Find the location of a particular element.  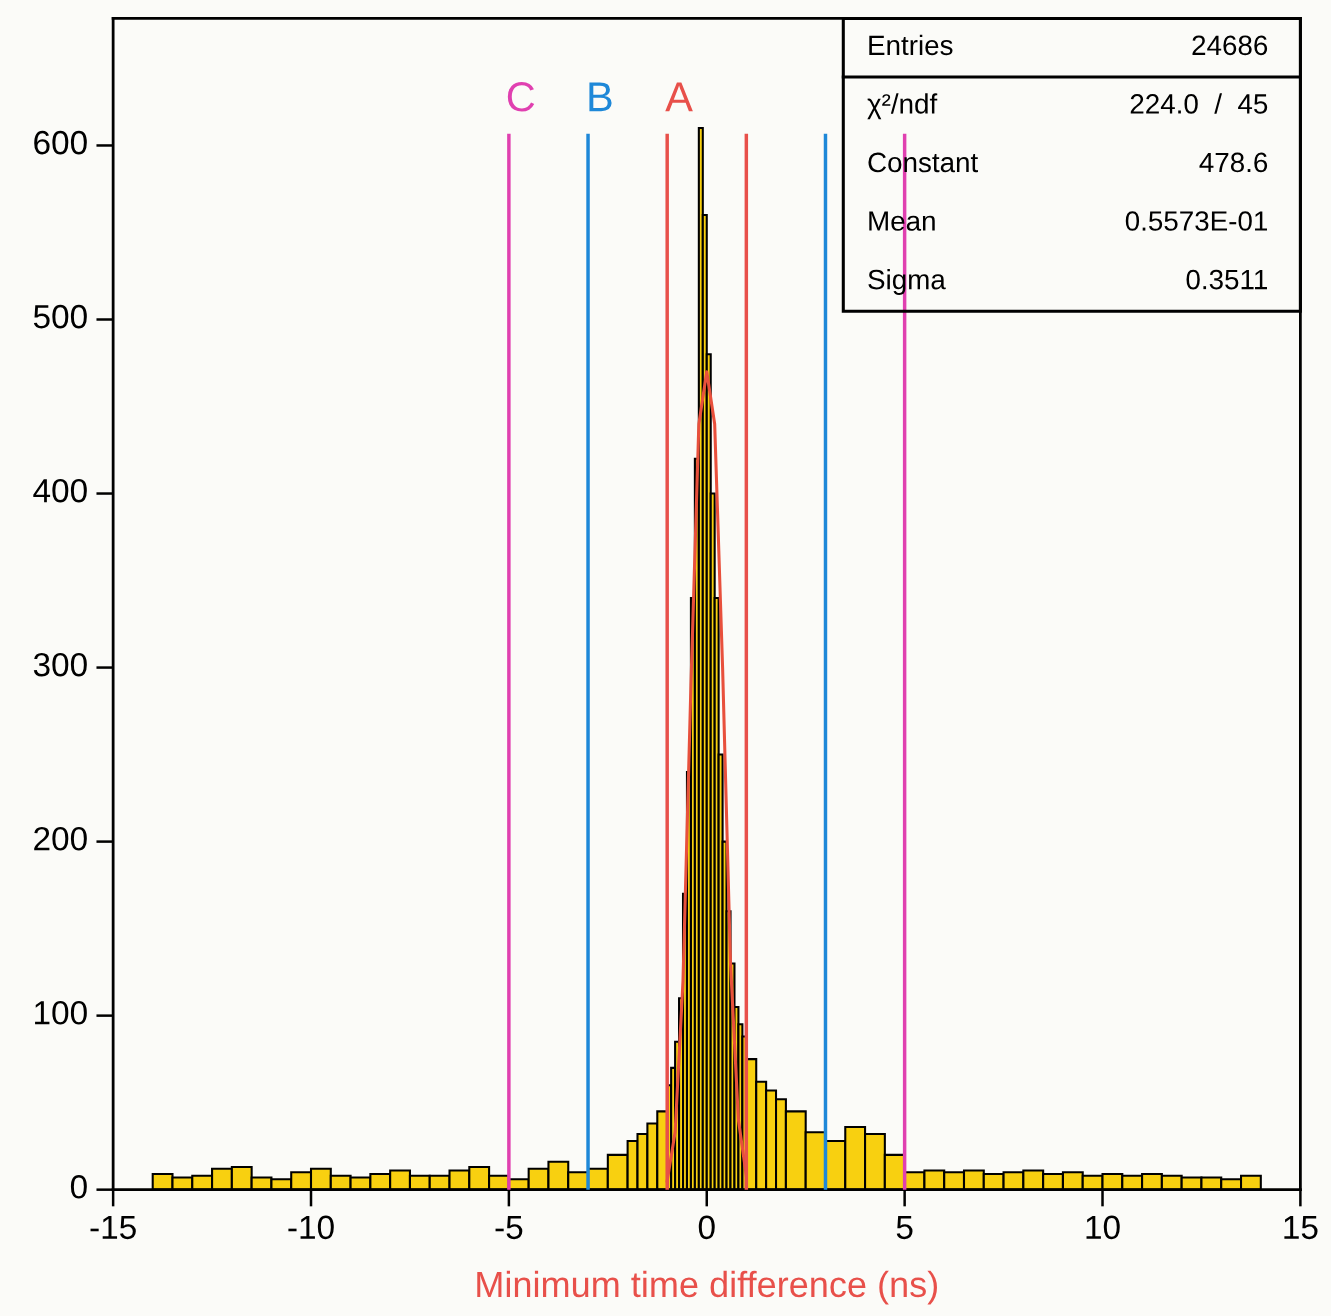

annotation: Entries is located at coordinates (911, 45).